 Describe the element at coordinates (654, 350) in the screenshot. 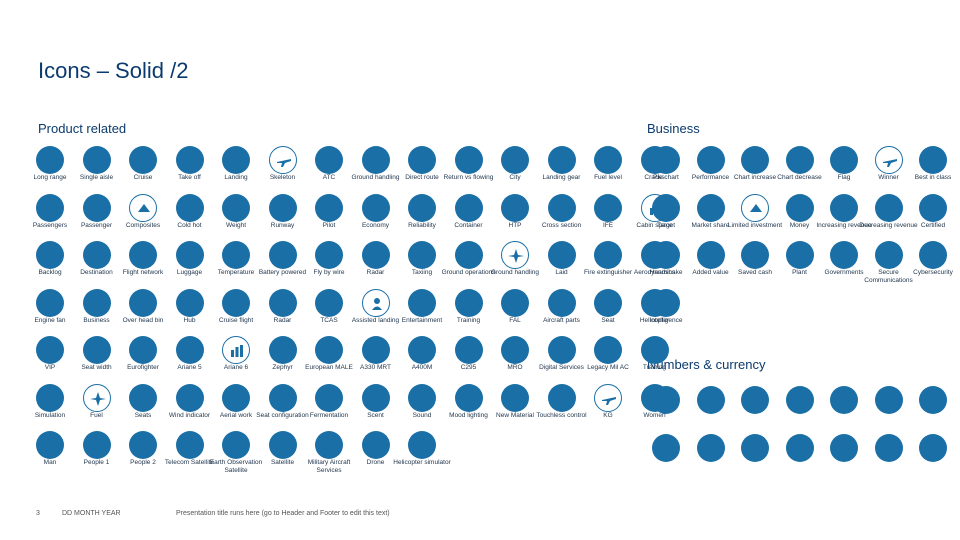

I see `training-icon` at that location.